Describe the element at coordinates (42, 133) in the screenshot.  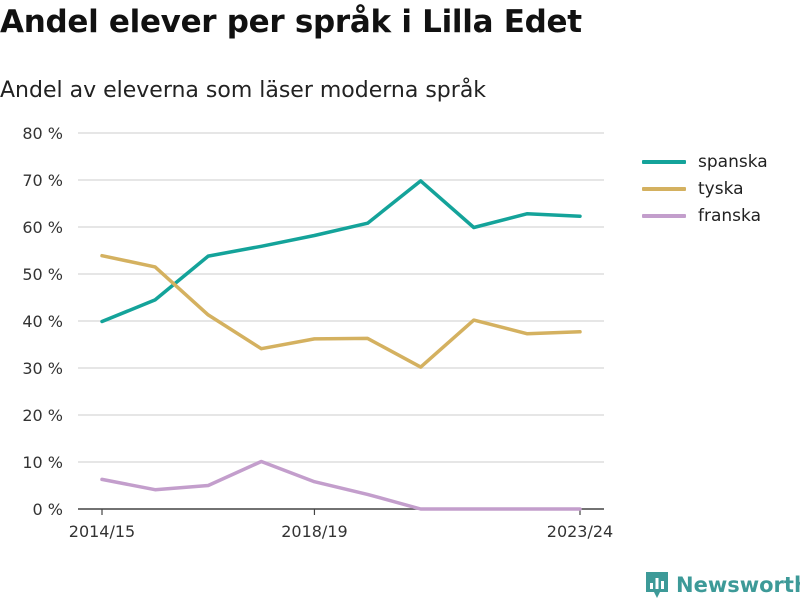
I see `y-tick-label: 80 %` at that location.